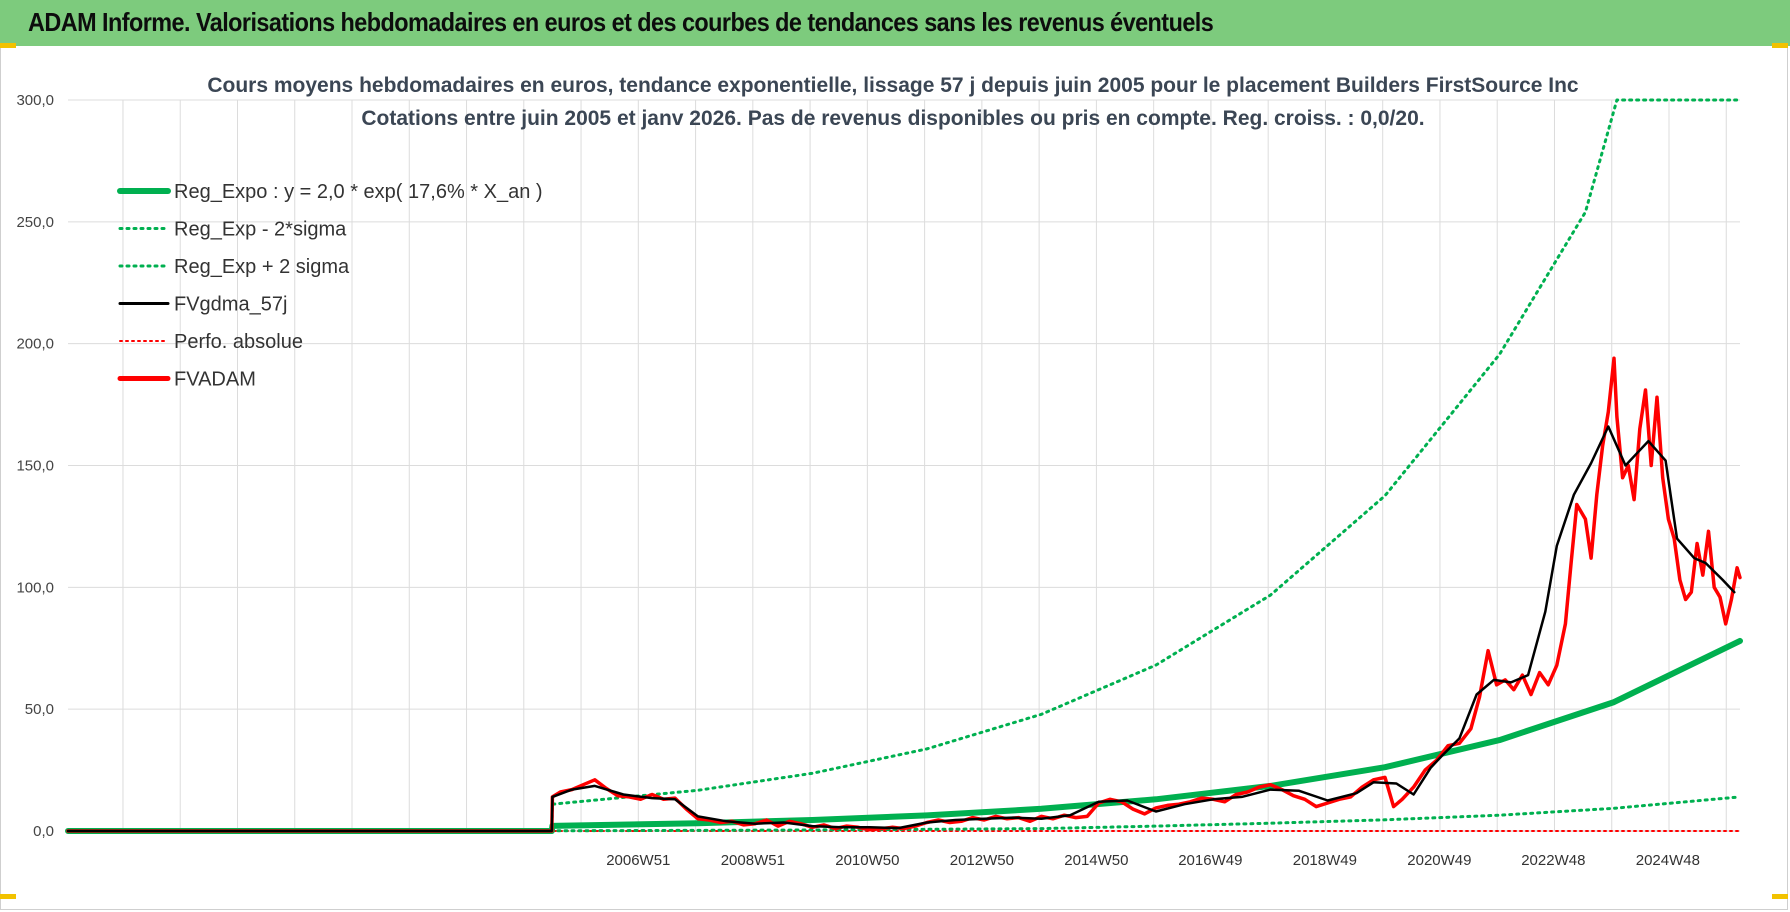 The width and height of the screenshot is (1790, 912). Describe the element at coordinates (35, 100) in the screenshot. I see `y-tick-label: 300,0` at that location.